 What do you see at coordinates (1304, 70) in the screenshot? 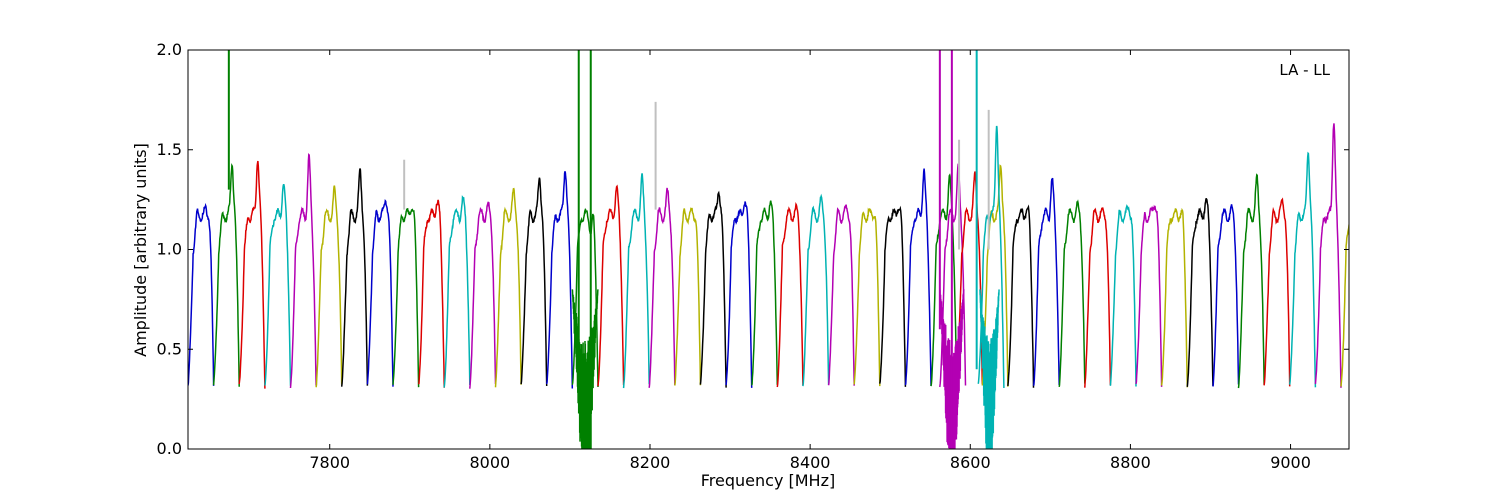
I see `chart-annotation: LA - LL` at bounding box center [1304, 70].